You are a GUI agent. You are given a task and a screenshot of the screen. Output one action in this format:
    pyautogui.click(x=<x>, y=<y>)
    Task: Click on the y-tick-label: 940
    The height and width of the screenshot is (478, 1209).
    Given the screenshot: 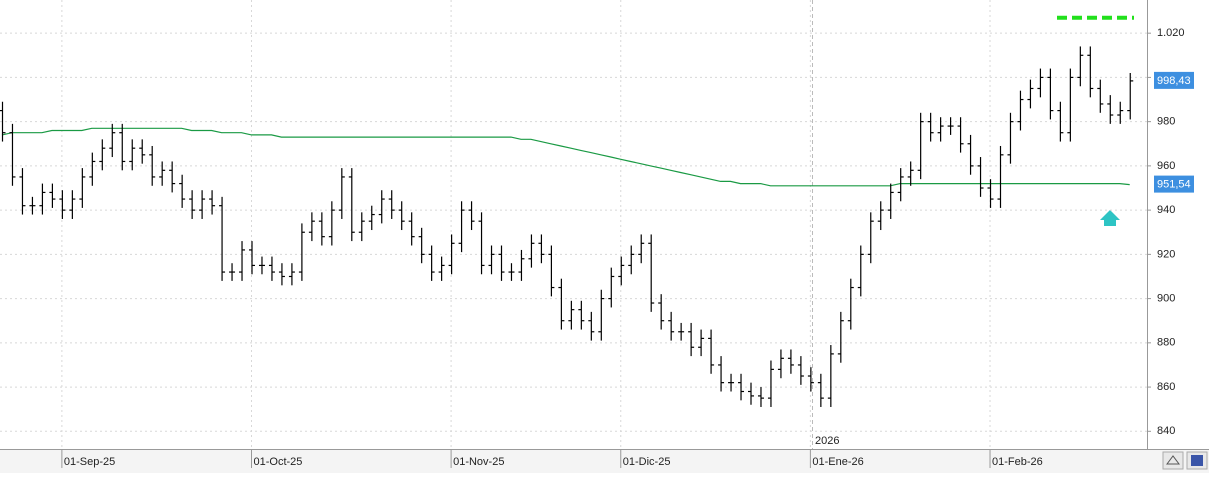 What is the action you would take?
    pyautogui.click(x=1166, y=210)
    